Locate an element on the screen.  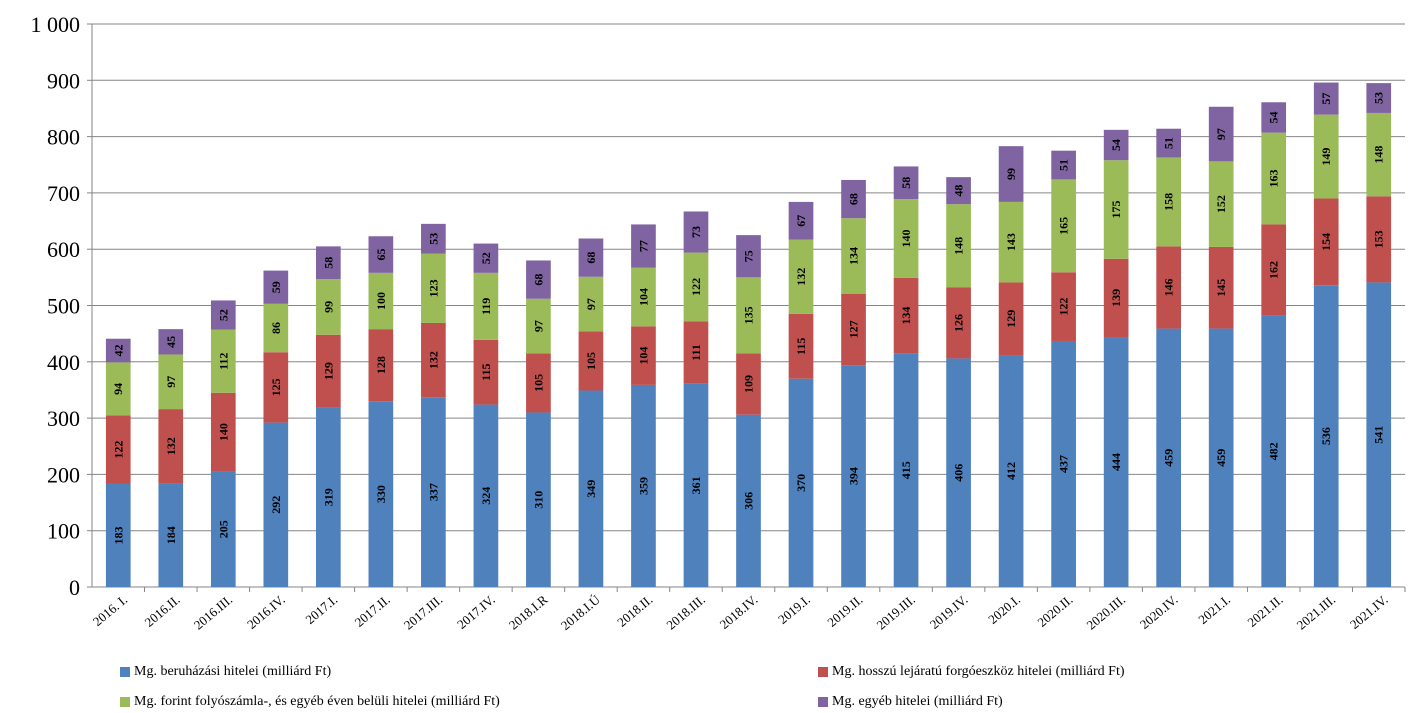
data-label: 52 is located at coordinates (223, 315).